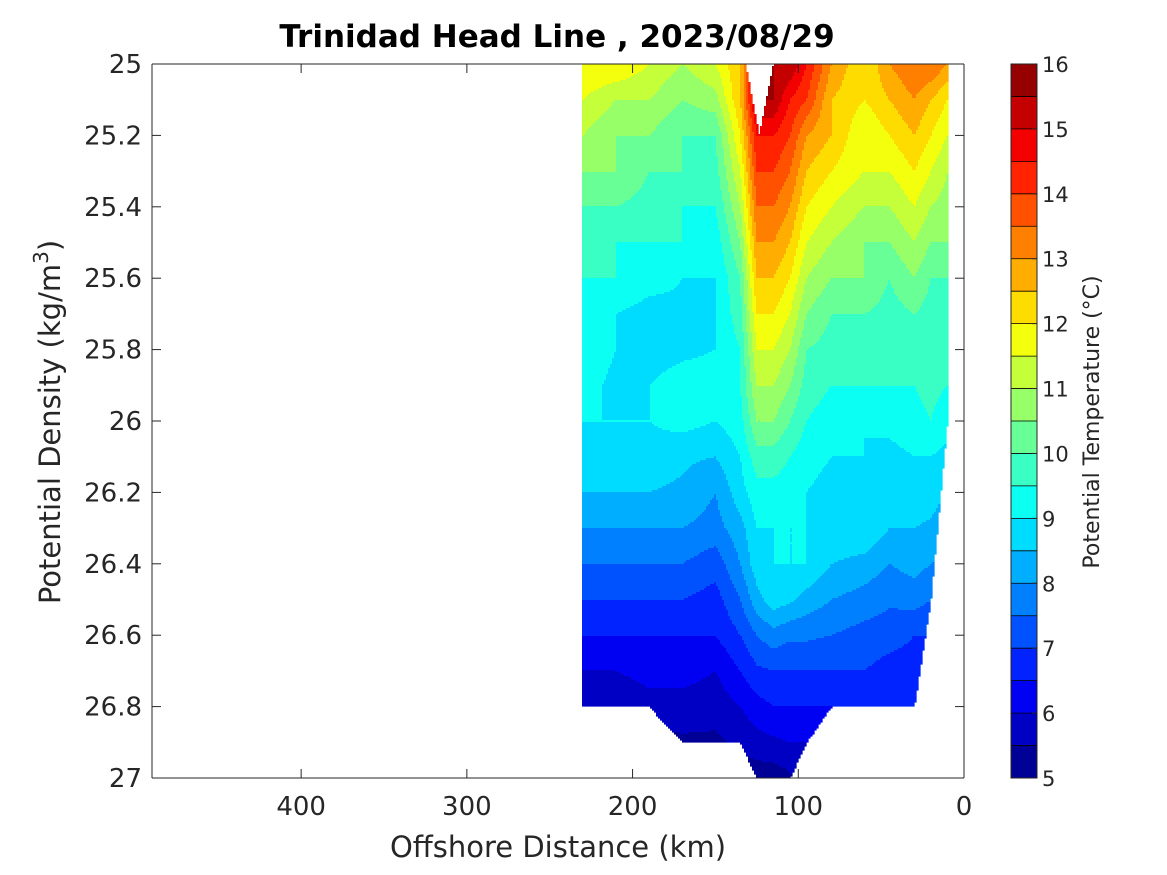 The image size is (1167, 875). Describe the element at coordinates (1048, 519) in the screenshot. I see `colorbar-tick-label: 9` at that location.